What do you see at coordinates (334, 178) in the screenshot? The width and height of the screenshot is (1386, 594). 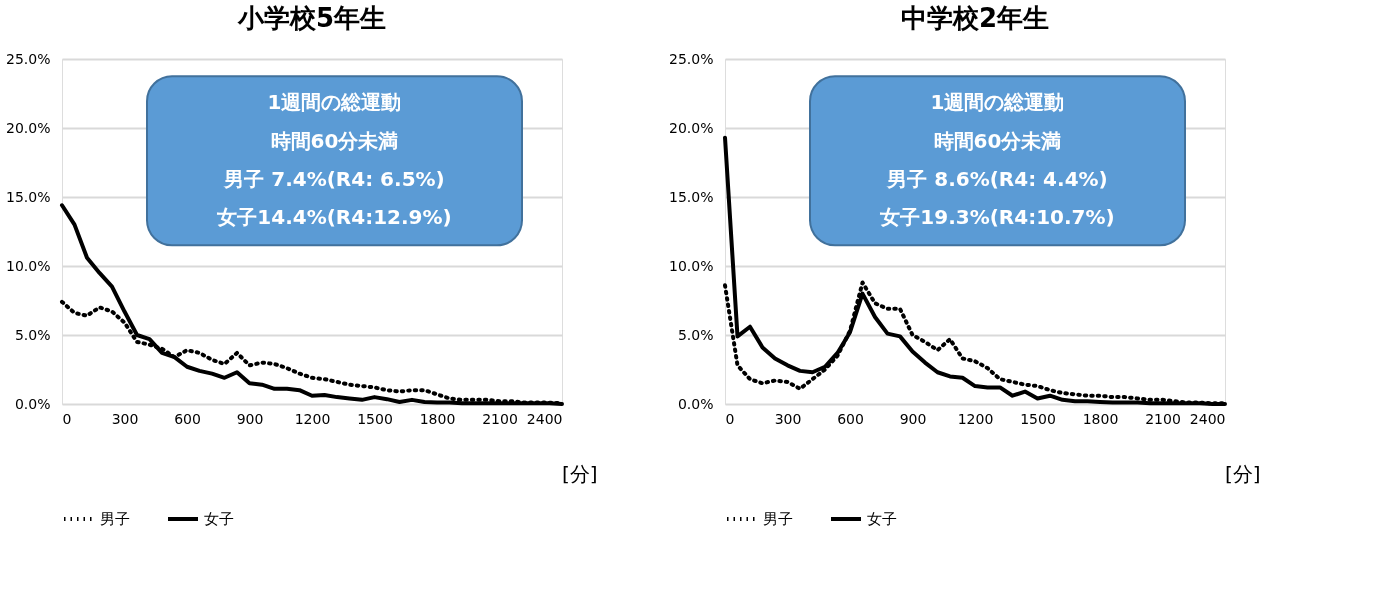 I see `annotation: 男子 7.4%(R4: 6.5%)` at bounding box center [334, 178].